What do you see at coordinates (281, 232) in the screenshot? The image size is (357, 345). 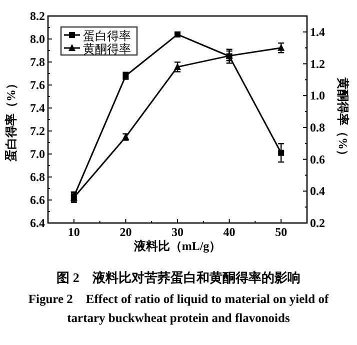 I see `x-tick-label: 50` at bounding box center [281, 232].